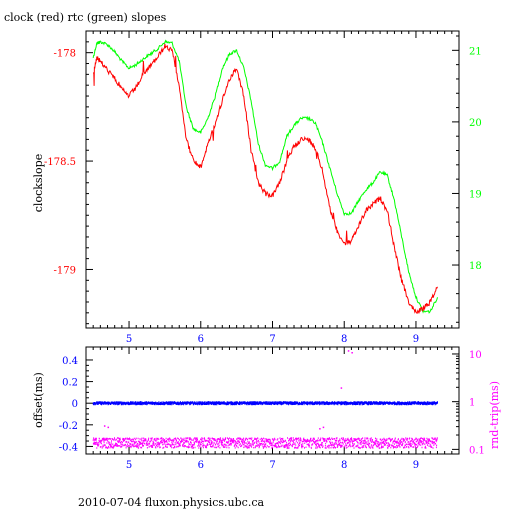 This screenshot has height=516, width=512. Describe the element at coordinates (344, 339) in the screenshot. I see `top-x-tick-label: 8` at that location.